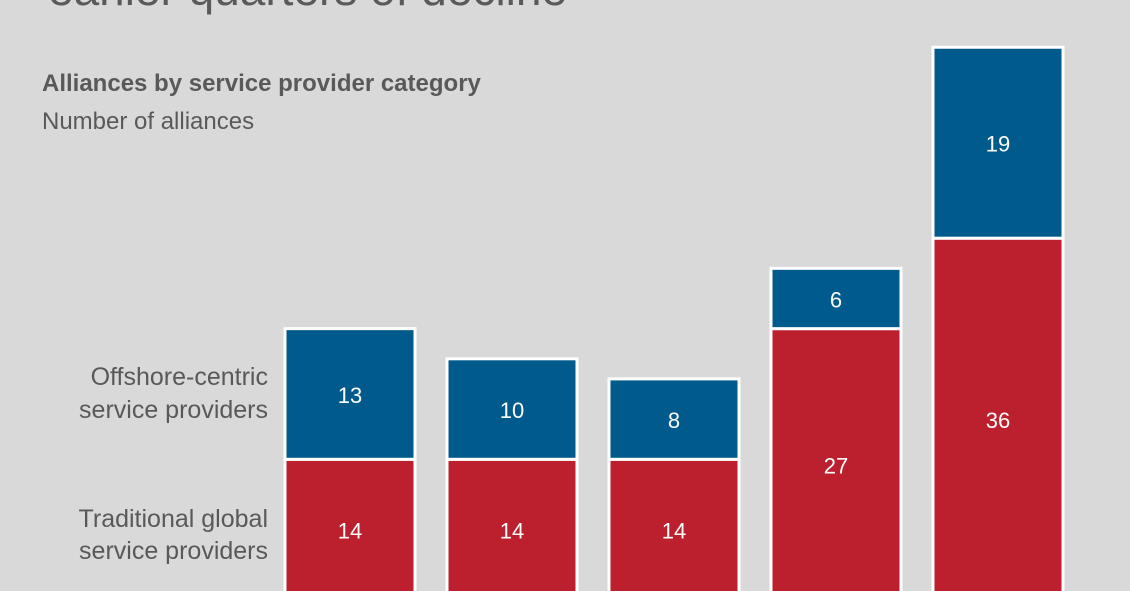 This screenshot has height=591, width=1130. I want to click on legend-traditional-global: service providers, so click(173, 551).